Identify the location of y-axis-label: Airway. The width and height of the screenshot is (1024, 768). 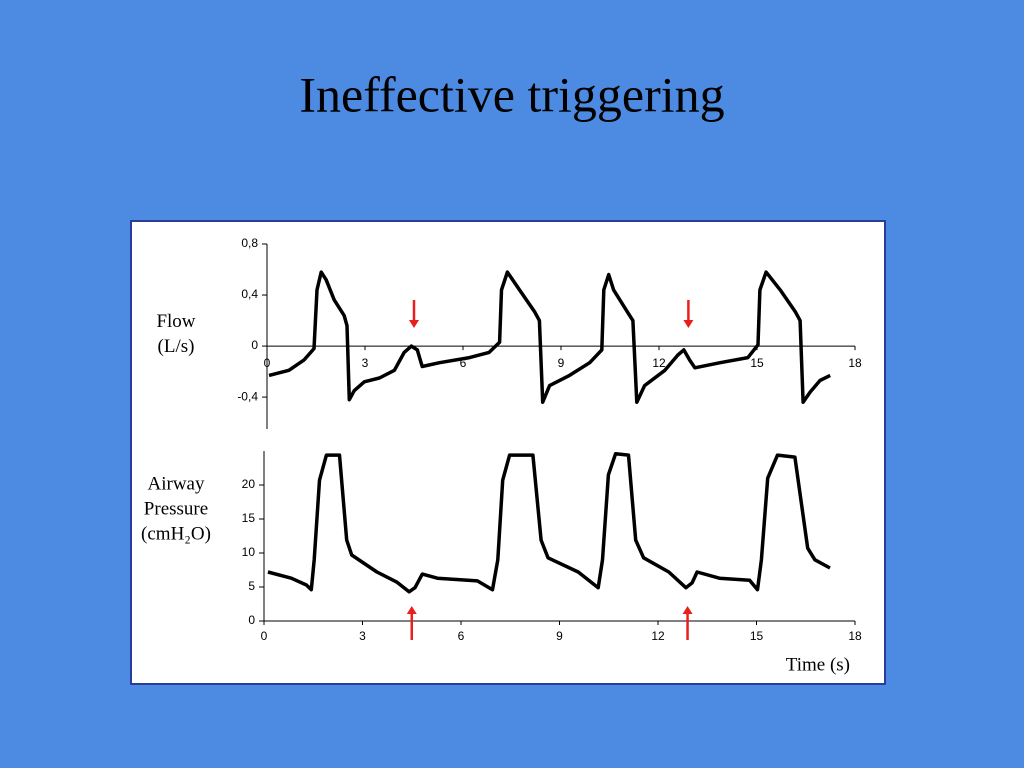
(176, 483).